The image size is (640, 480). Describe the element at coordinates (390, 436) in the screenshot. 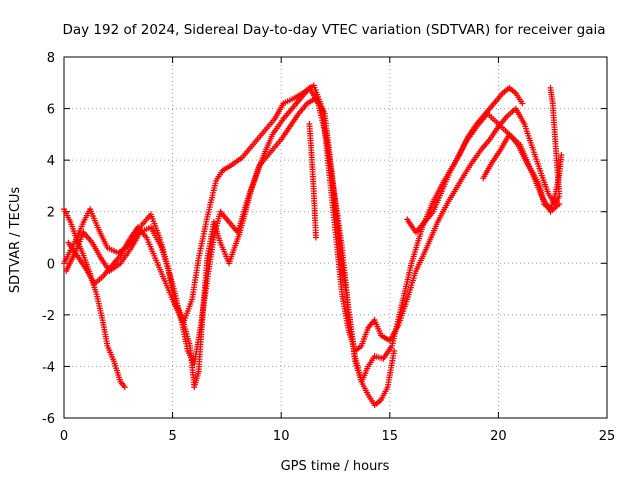

I see `x-tick-label: 15` at that location.